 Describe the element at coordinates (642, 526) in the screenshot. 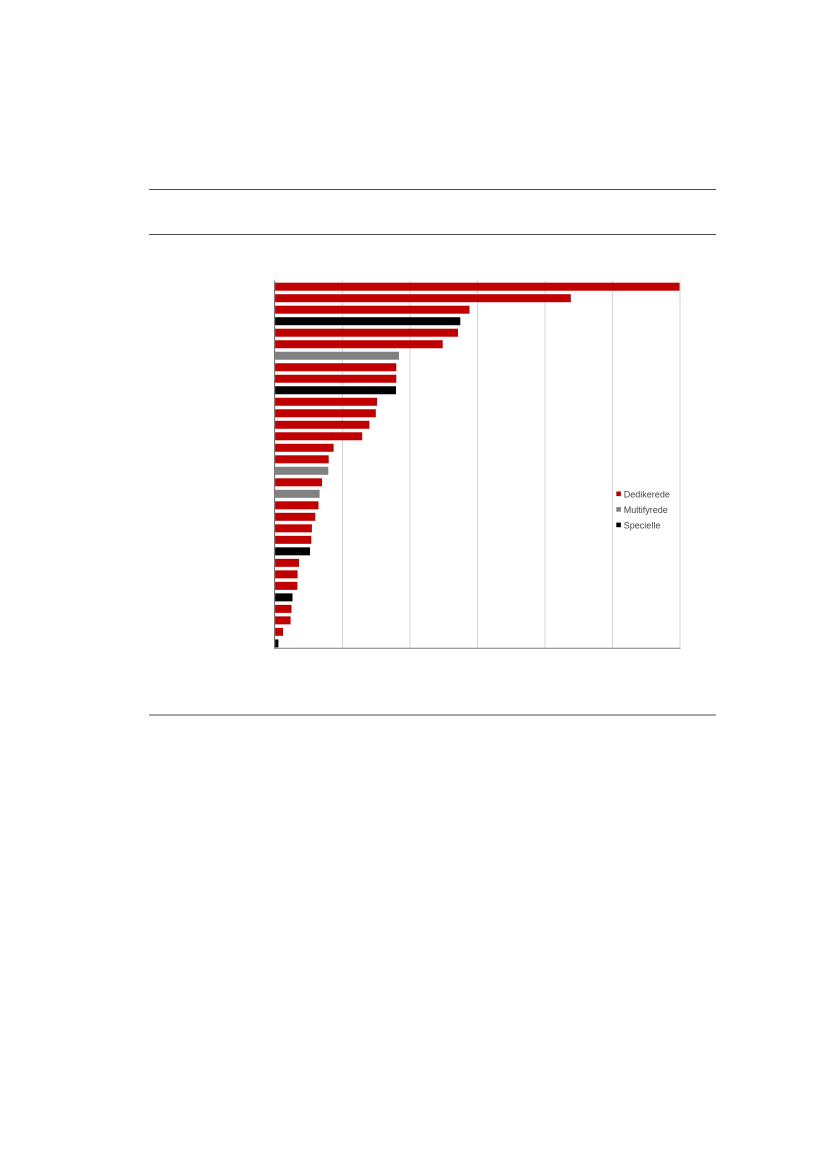

I see `svg-text: Specielle` at that location.